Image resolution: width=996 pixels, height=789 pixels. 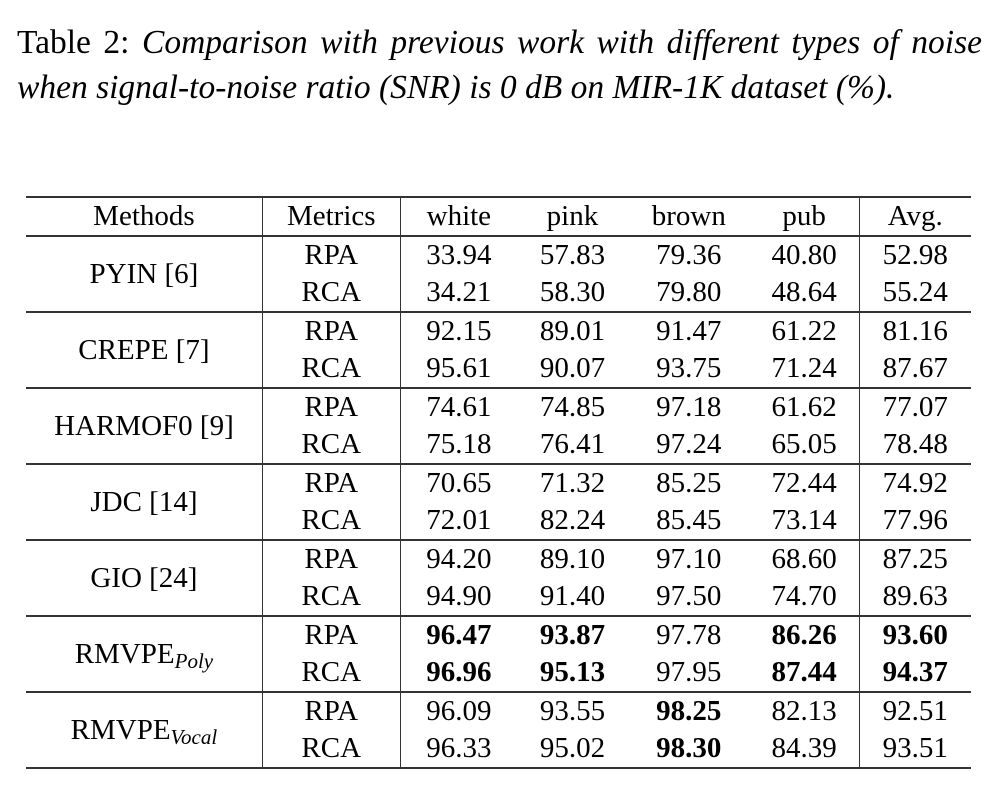 I want to click on value-cell-avg: 87.25, so click(x=915, y=559).